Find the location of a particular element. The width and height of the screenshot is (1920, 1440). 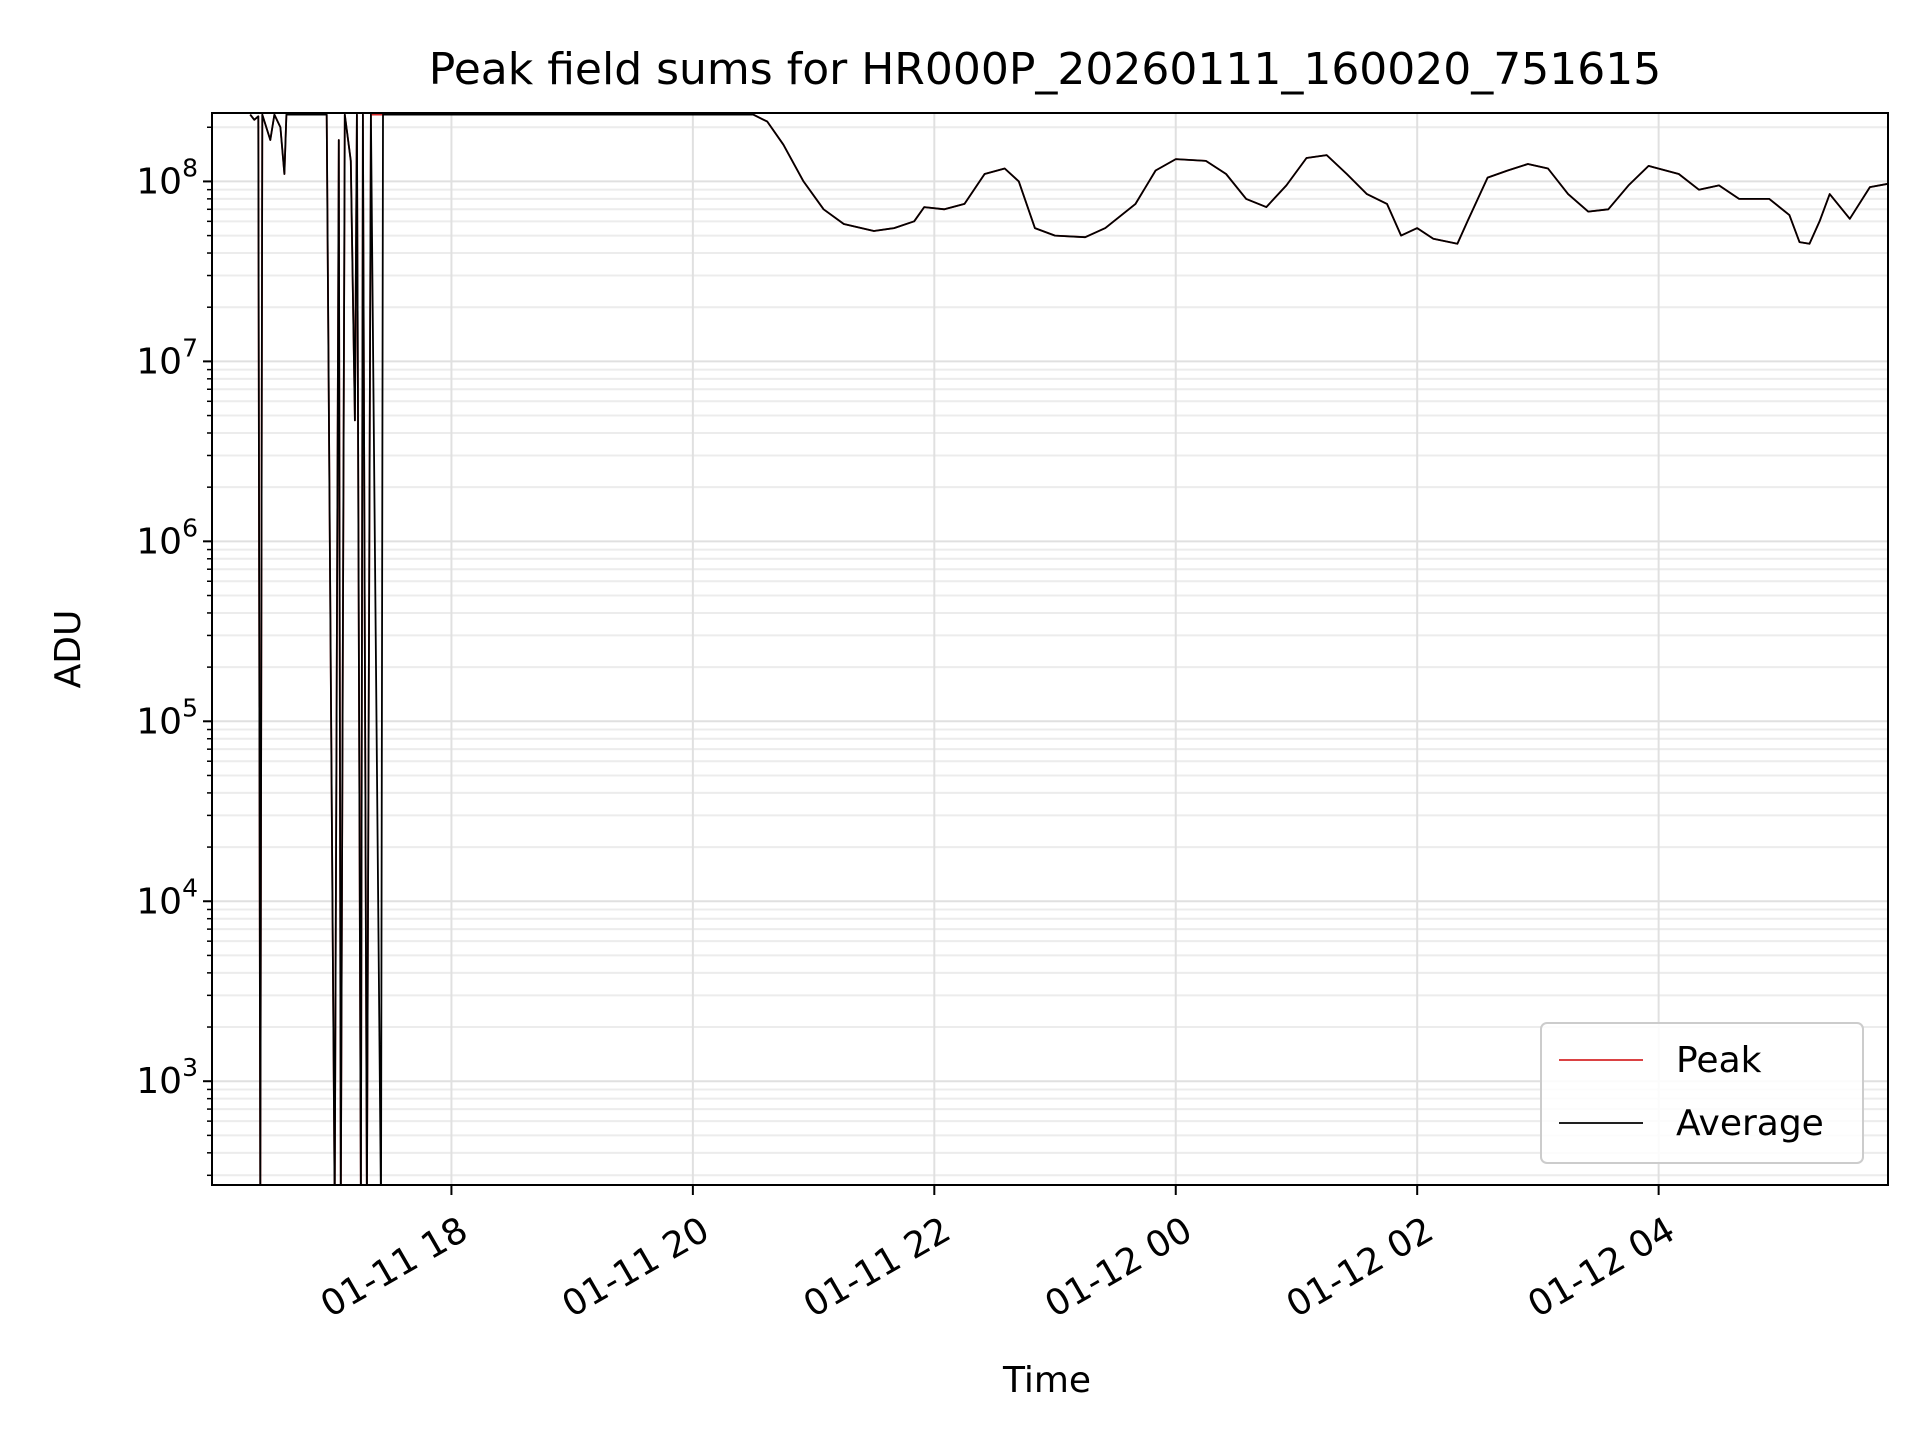

y-tick-label: 10³ is located at coordinates (167, 1077).